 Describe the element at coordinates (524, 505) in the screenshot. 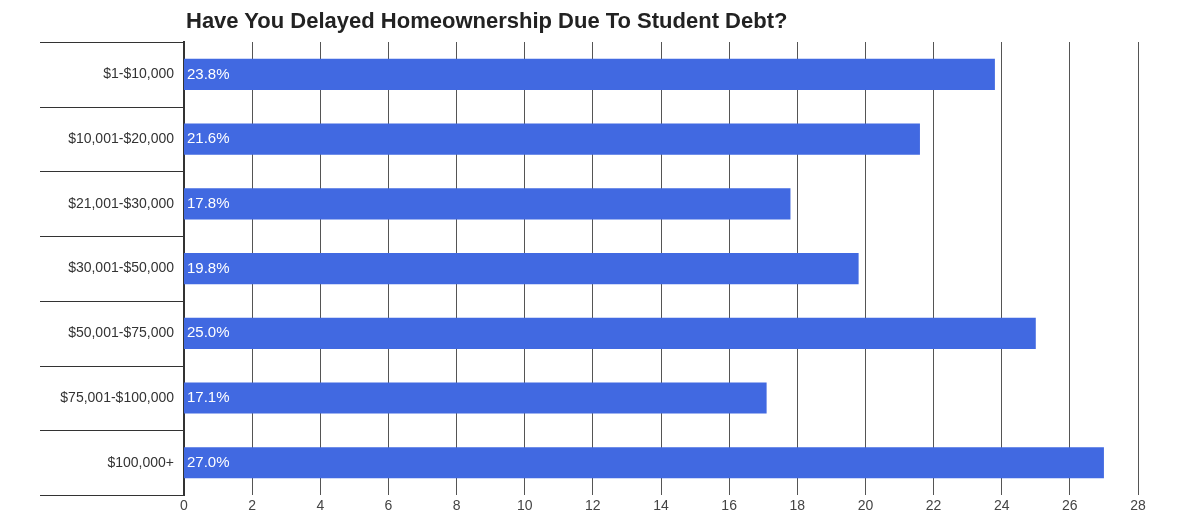

I see `x-tick-label: 10` at that location.